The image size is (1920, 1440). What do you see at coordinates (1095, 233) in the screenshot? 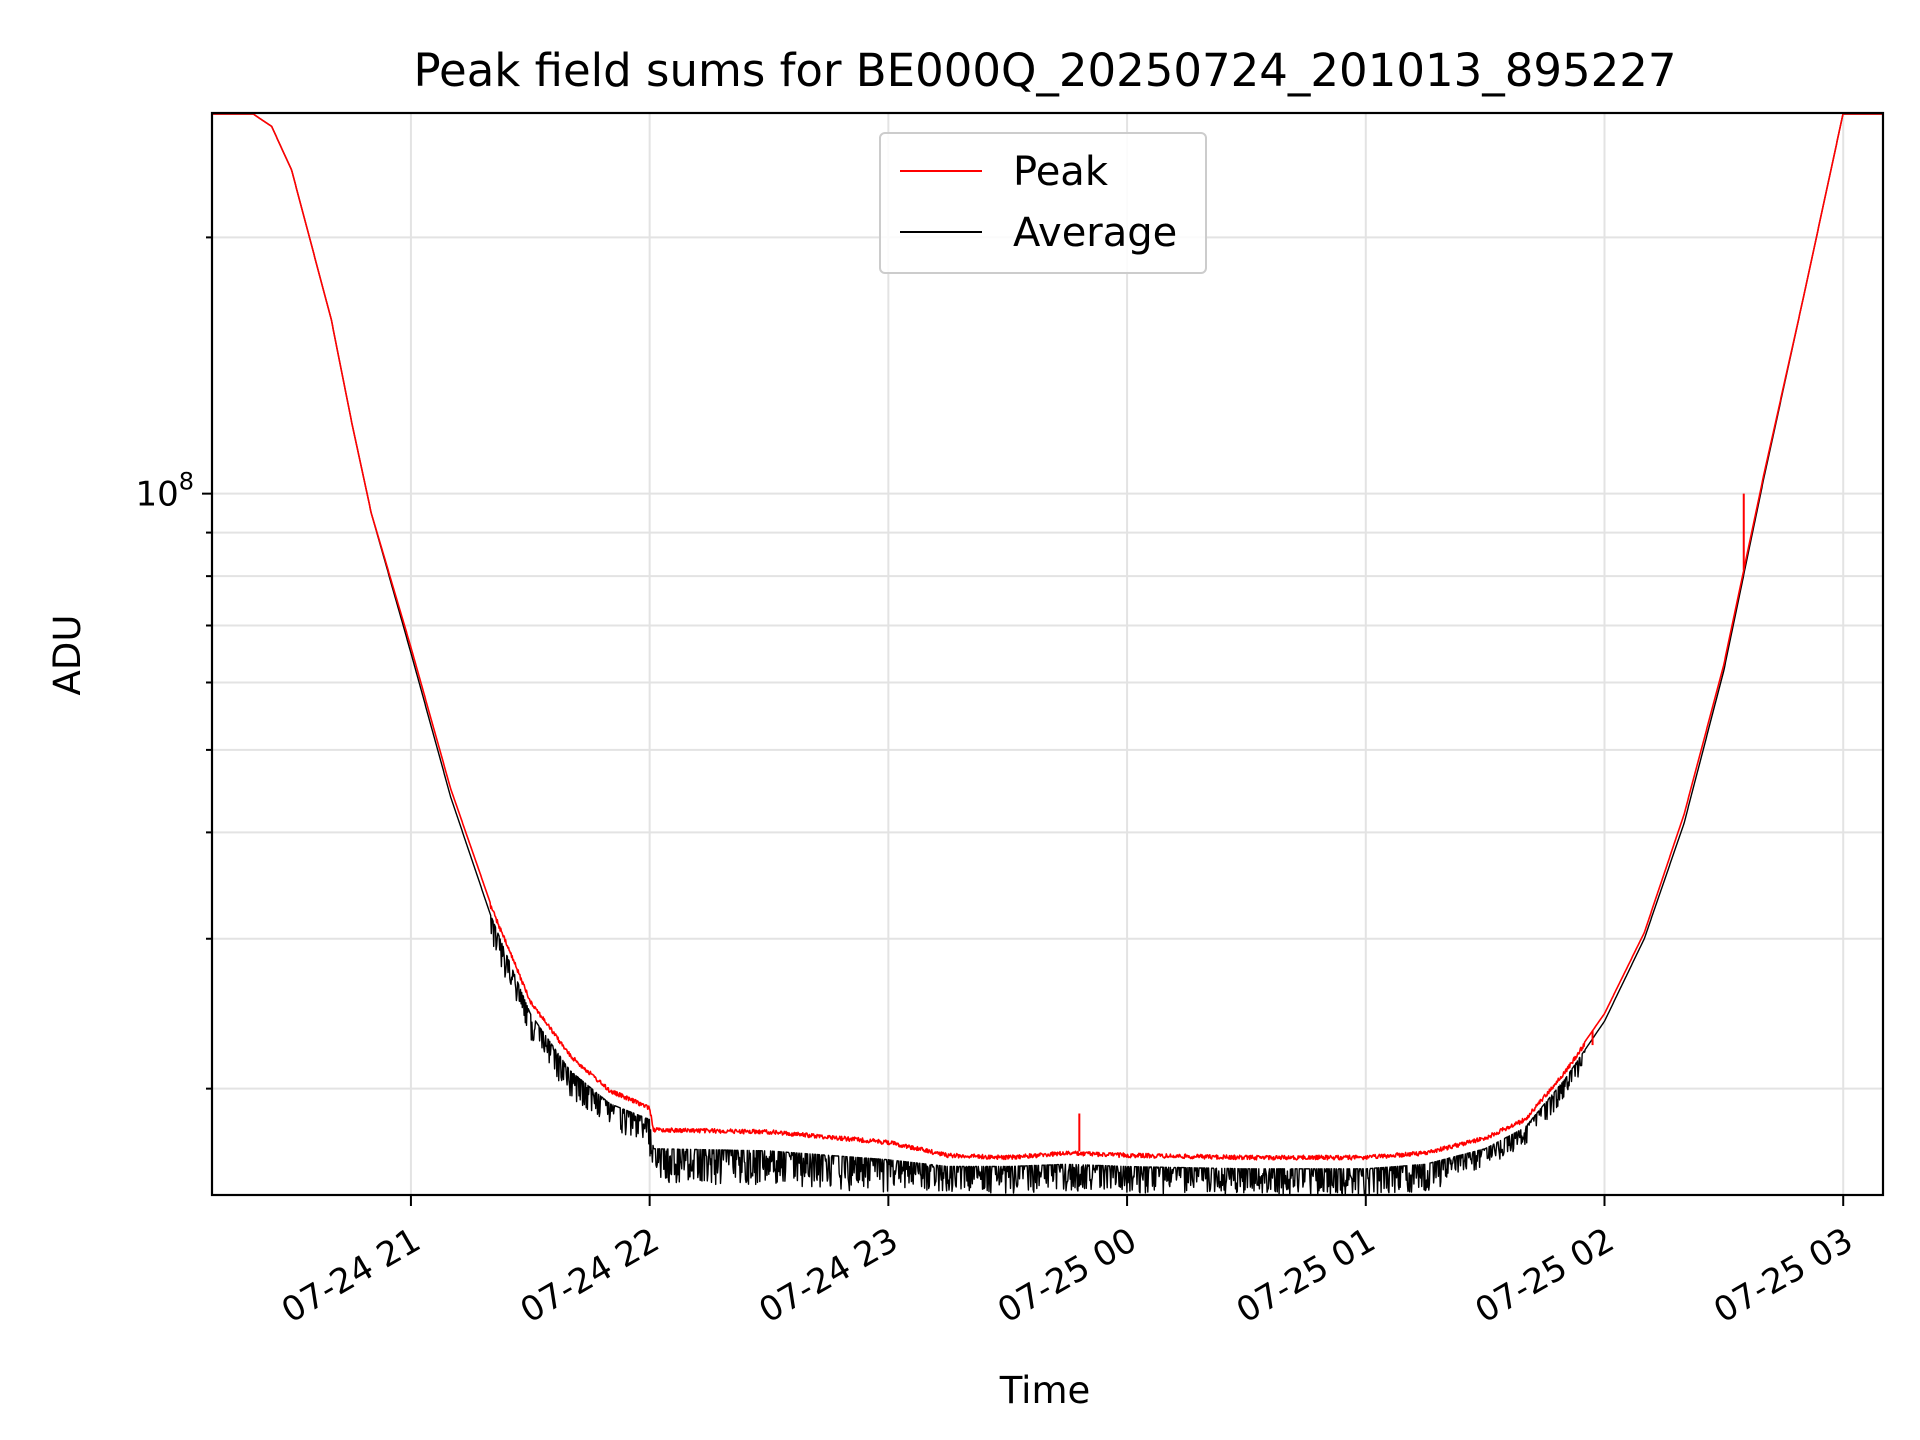
I see `legend-label-average: Average` at bounding box center [1095, 233].